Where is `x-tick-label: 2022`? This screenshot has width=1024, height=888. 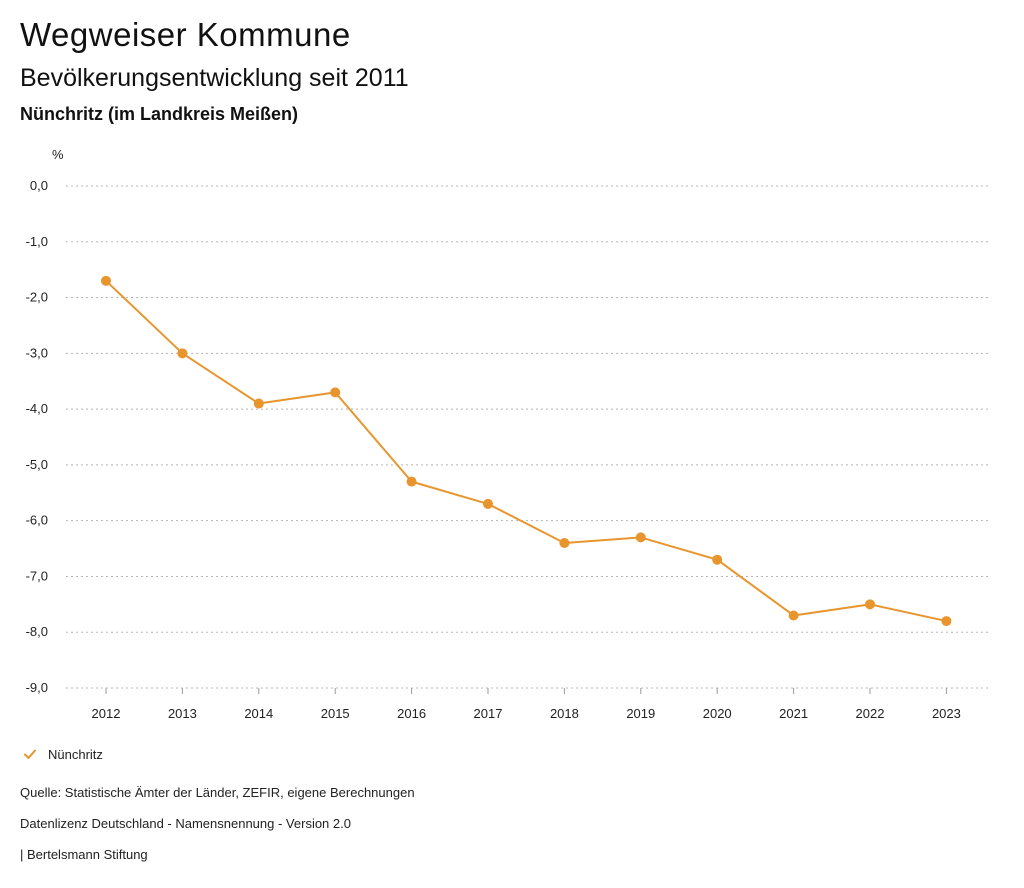
x-tick-label: 2022 is located at coordinates (870, 713).